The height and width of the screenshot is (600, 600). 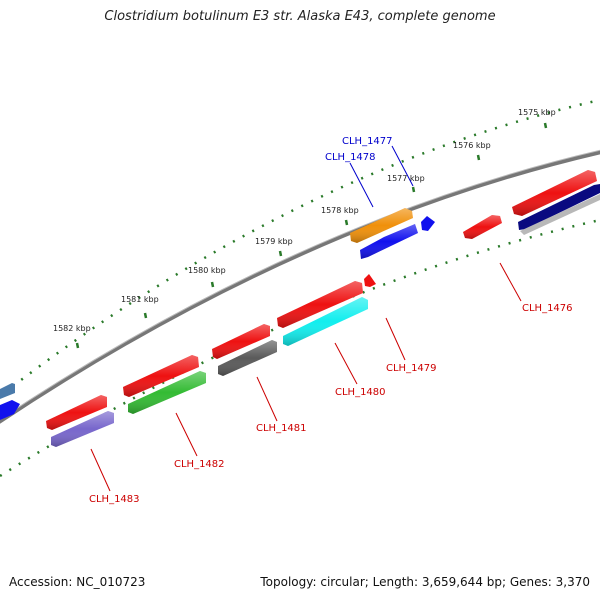 I want to click on label-clh-1481: CLH_1481, so click(x=281, y=428).